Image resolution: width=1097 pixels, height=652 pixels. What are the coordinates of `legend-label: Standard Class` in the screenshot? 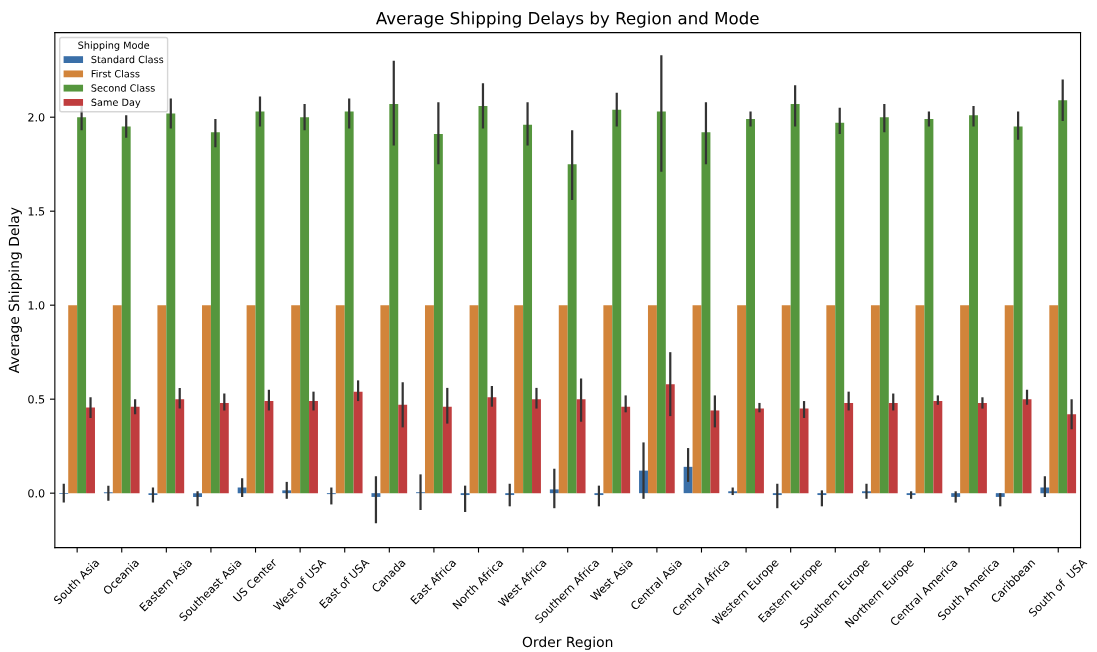 It's located at (127, 59).